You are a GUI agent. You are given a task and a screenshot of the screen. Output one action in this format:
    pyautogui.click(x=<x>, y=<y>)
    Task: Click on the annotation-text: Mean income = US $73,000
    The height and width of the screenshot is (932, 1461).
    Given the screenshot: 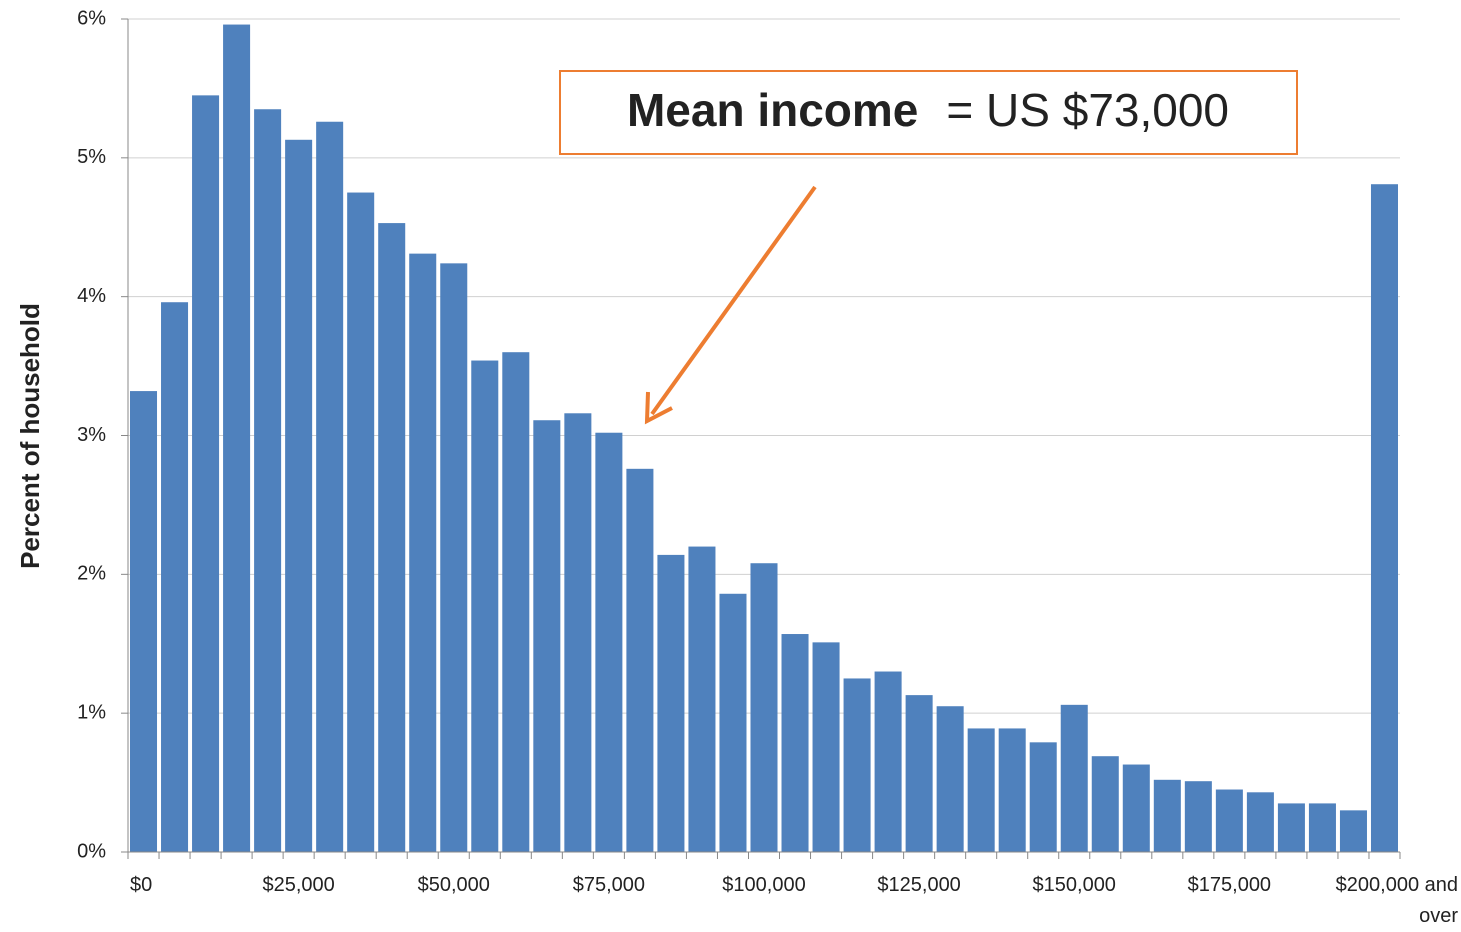 What is the action you would take?
    pyautogui.click(x=928, y=110)
    